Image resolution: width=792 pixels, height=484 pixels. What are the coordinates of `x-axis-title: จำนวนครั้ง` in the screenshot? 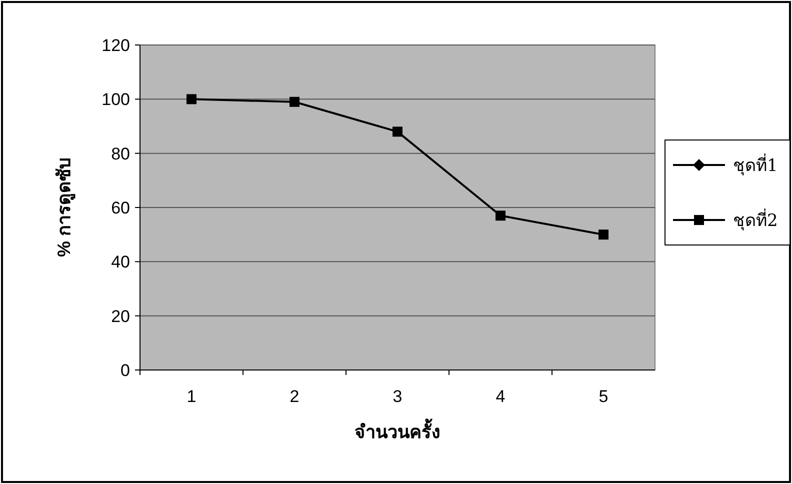 It's located at (397, 430).